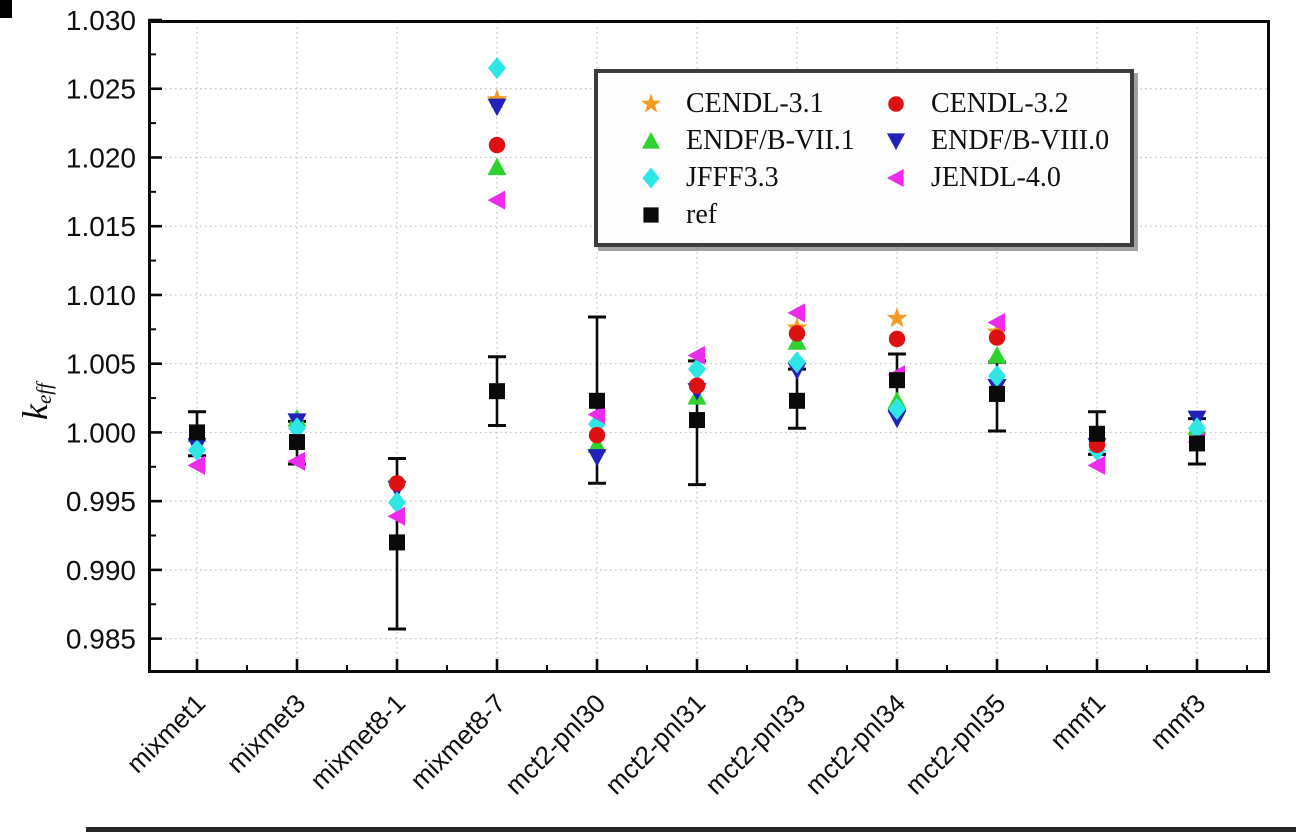  I want to click on legend-label: CENDL-3.2, so click(1000, 103).